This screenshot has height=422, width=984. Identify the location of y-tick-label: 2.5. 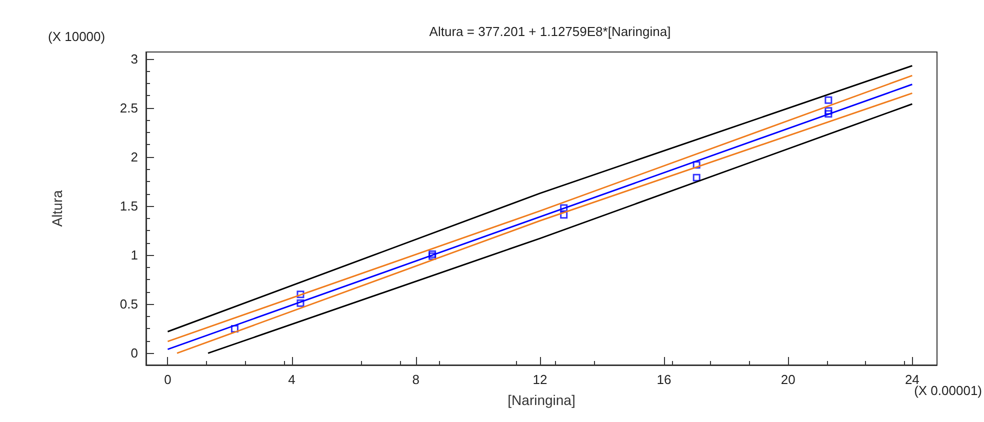
(129, 108).